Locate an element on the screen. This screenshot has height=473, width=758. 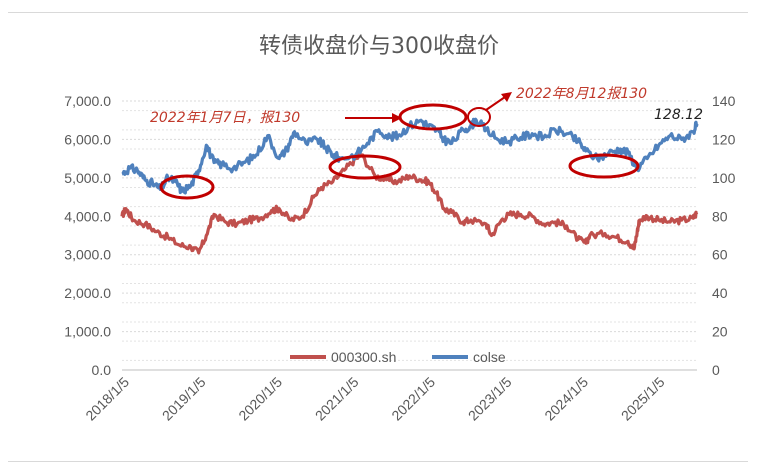
legend-label-colse: colse is located at coordinates (489, 357).